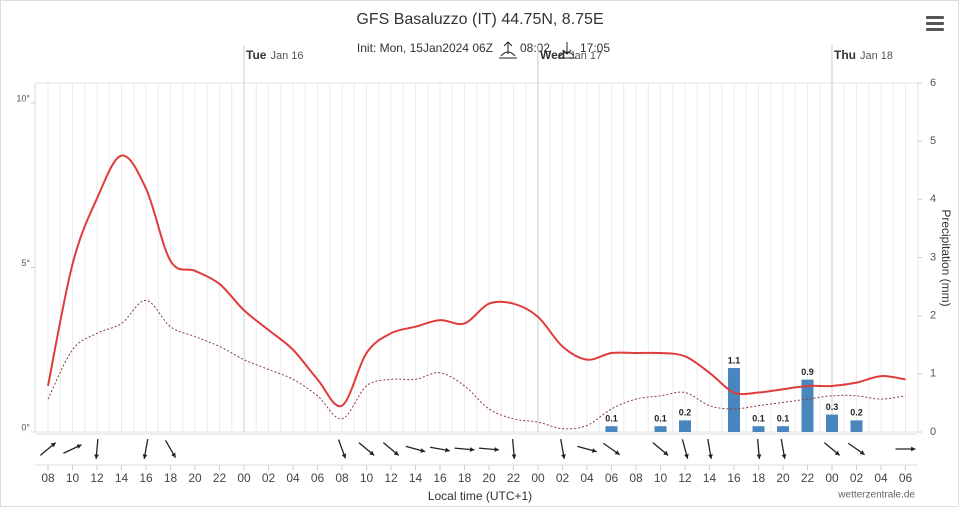 Image resolution: width=960 pixels, height=508 pixels. What do you see at coordinates (933, 141) in the screenshot?
I see `y2-tick-label: 5` at bounding box center [933, 141].